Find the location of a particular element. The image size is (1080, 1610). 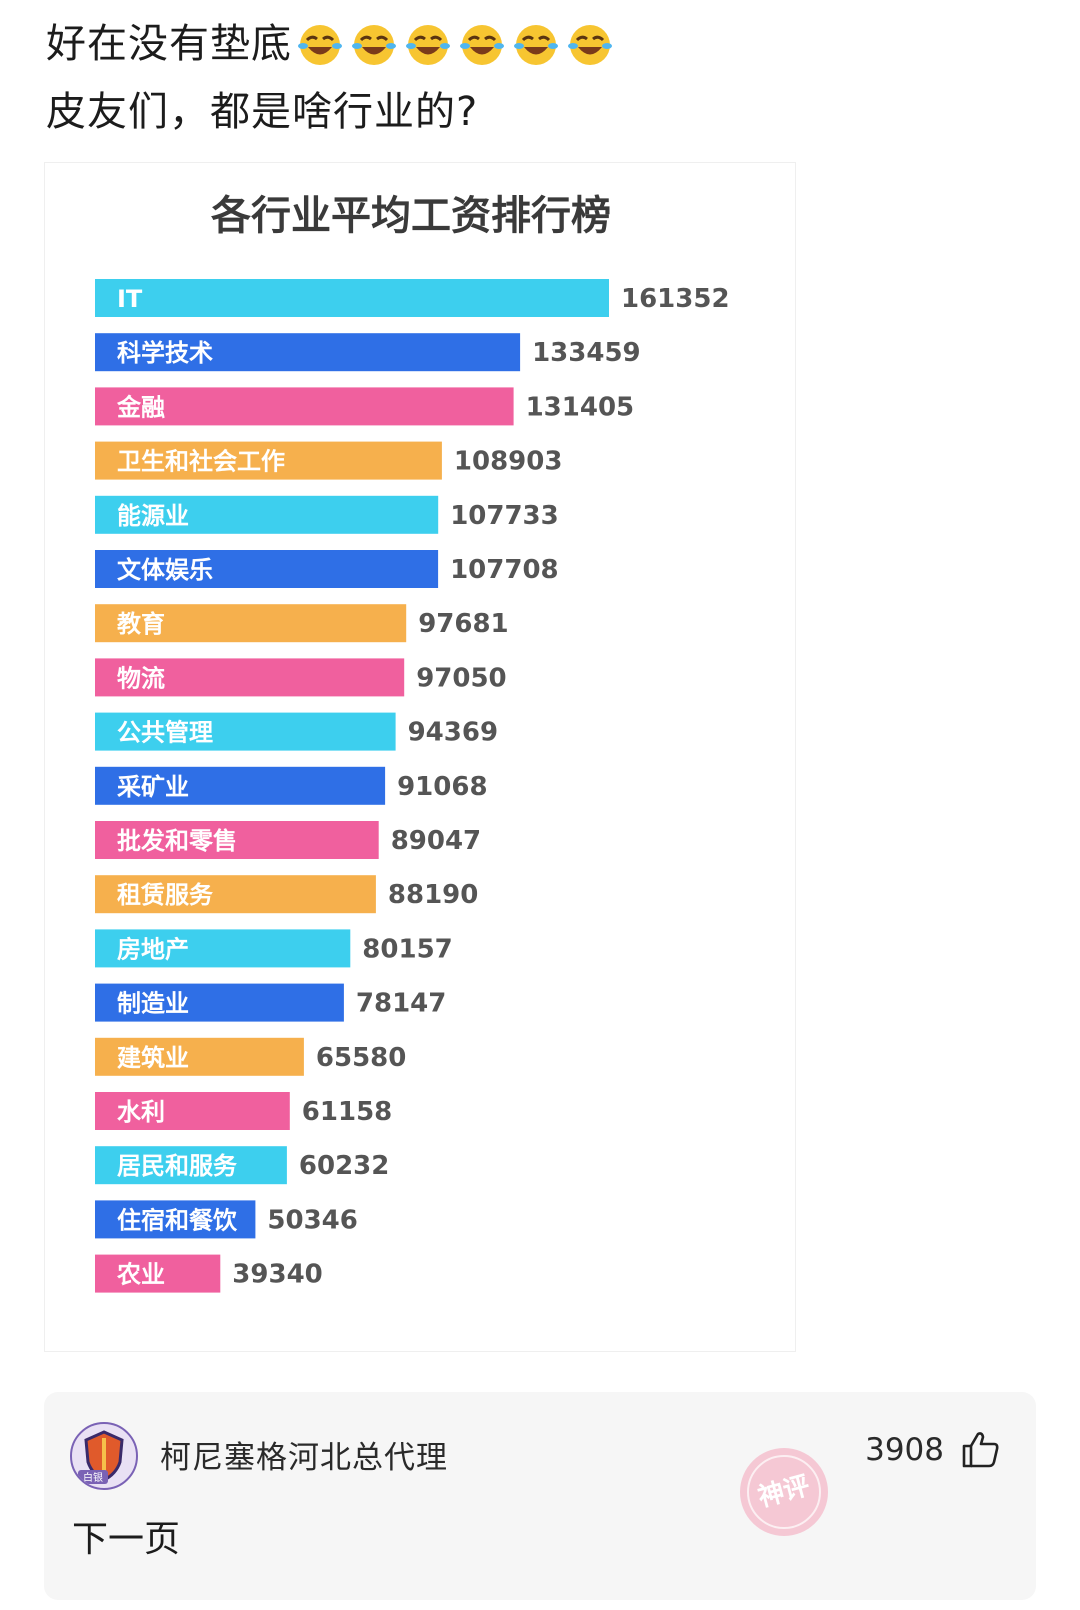

bar-label-16: 居民和服务 is located at coordinates (177, 1166).